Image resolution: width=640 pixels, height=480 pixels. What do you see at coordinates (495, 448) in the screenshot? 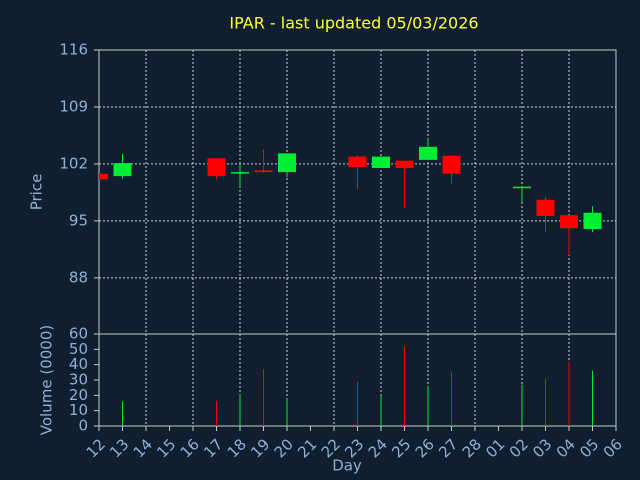
I see `x-tick-label: 01` at bounding box center [495, 448].